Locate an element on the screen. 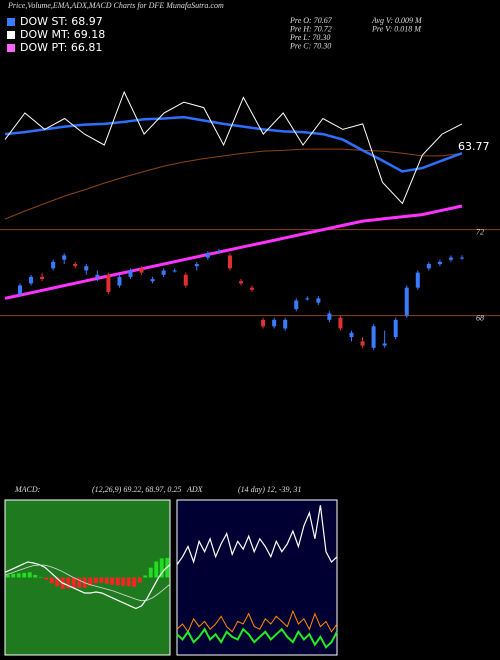  legend-label: DOW PT: 66.81 is located at coordinates (61, 47).